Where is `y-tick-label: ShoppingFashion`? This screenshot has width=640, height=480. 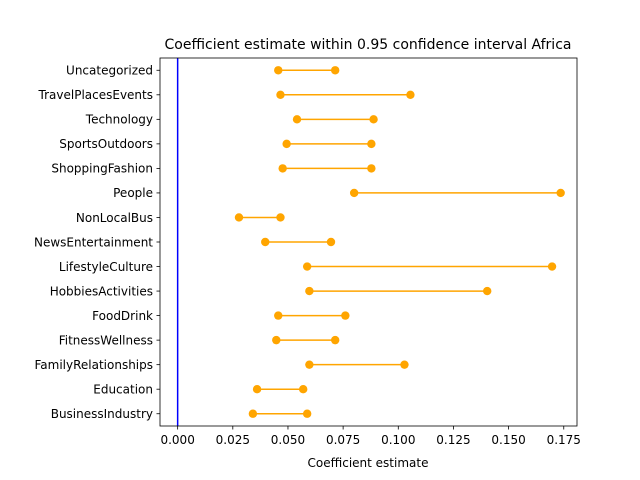
y-tick-label: ShoppingFashion is located at coordinates (102, 169).